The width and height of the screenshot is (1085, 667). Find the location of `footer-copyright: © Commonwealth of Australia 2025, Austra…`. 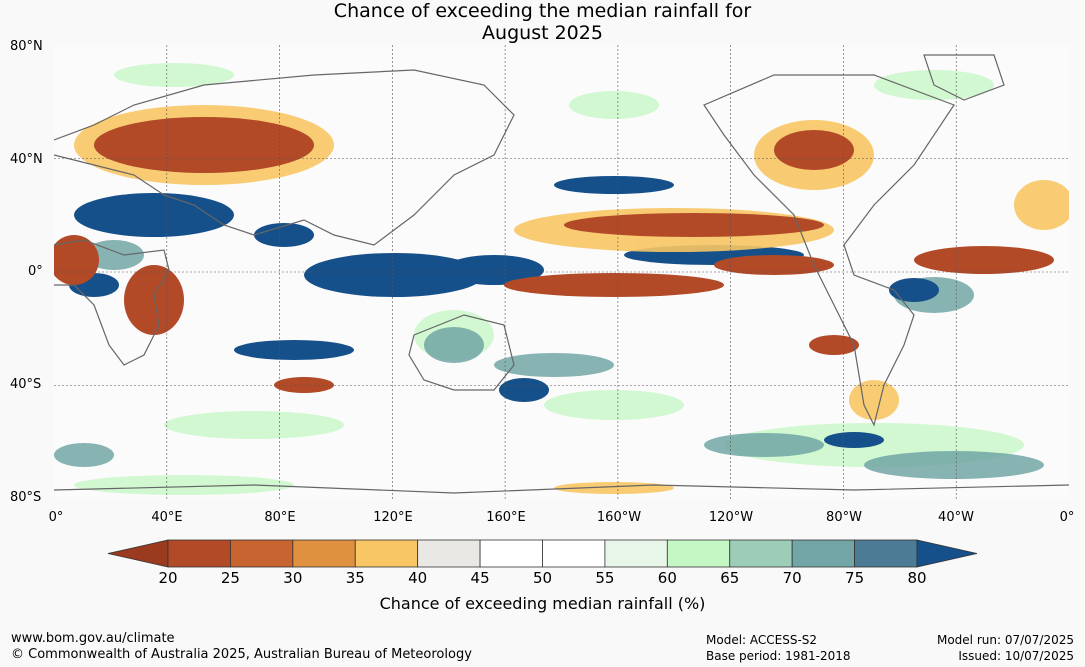

footer-copyright: © Commonwealth of Australia 2025, Austra… is located at coordinates (241, 654).